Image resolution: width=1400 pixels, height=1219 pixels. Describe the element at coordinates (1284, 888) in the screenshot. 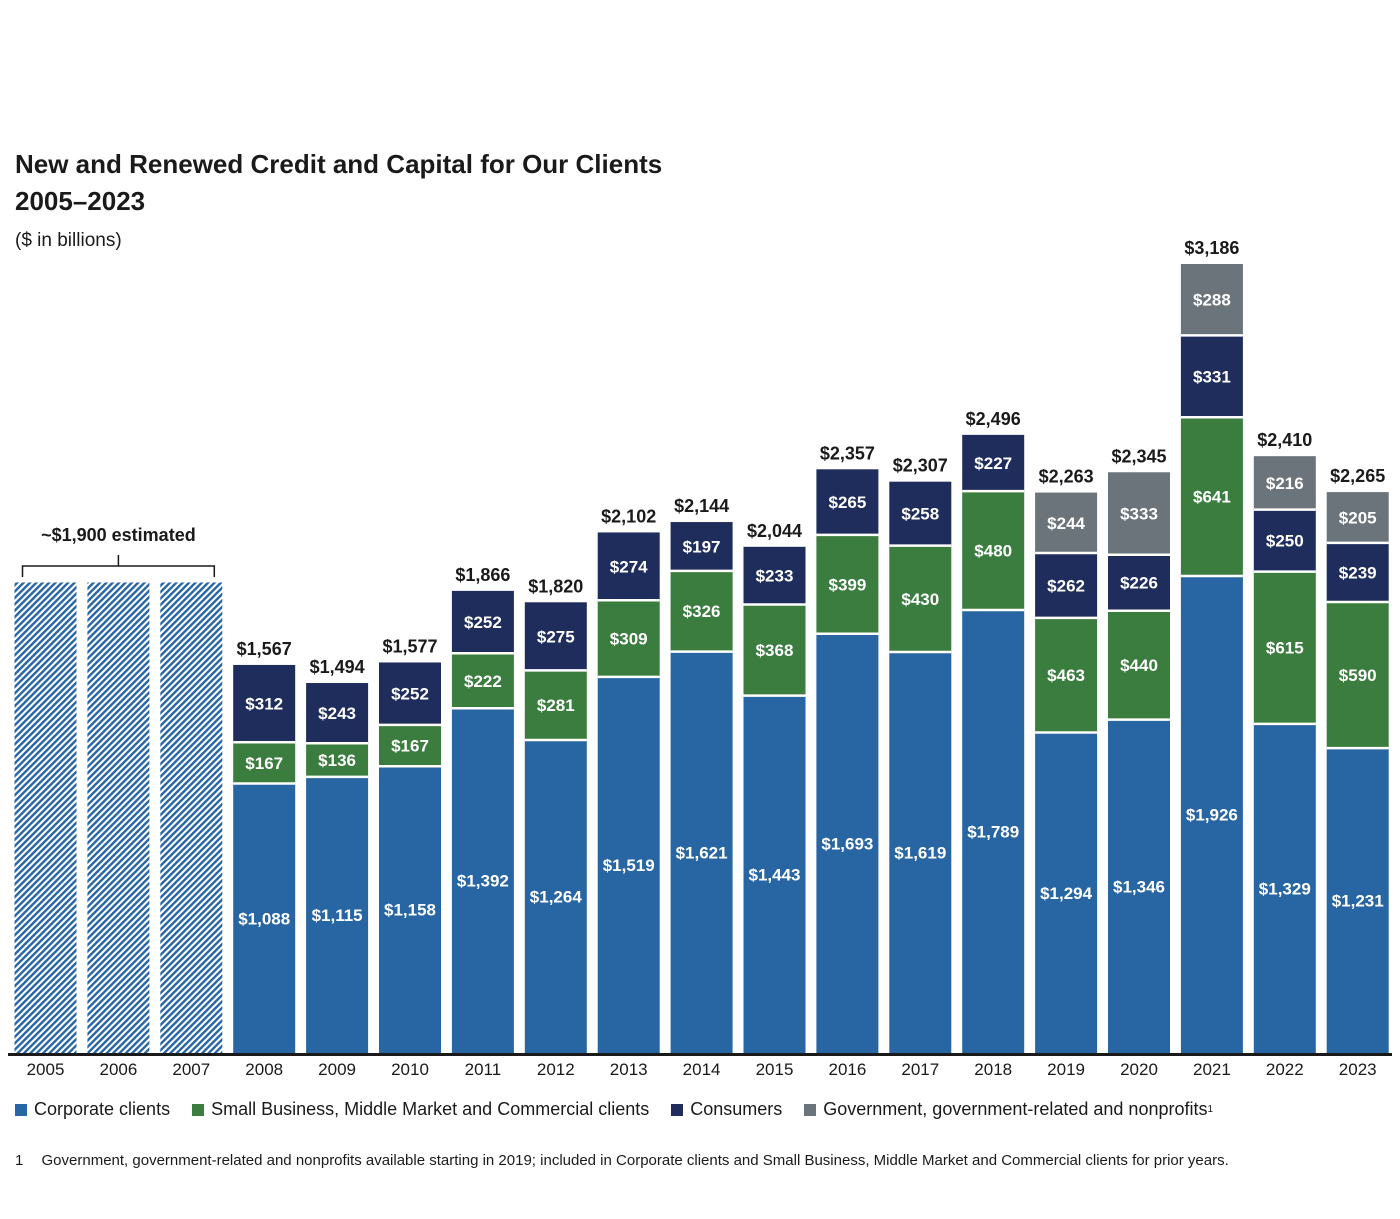

I see `bar-corporate-2022` at that location.